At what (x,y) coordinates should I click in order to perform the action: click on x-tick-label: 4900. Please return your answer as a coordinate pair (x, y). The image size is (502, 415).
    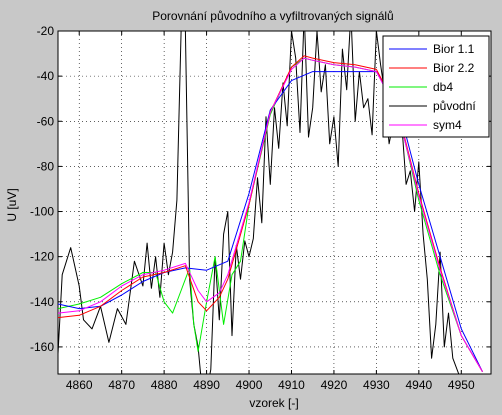
    Looking at the image, I should click on (249, 385).